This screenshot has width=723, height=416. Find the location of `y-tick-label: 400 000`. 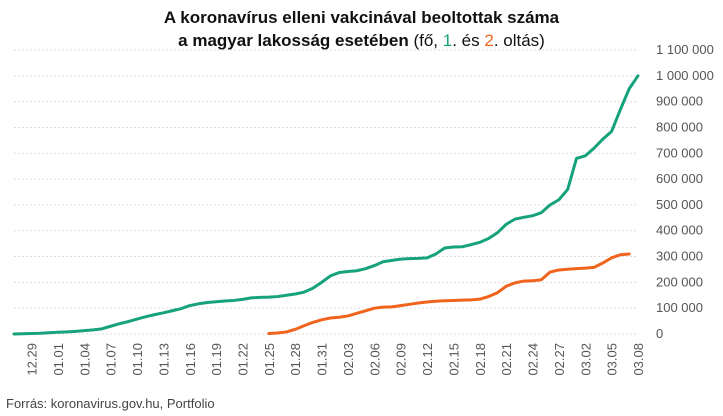

y-tick-label: 400 000 is located at coordinates (679, 230).